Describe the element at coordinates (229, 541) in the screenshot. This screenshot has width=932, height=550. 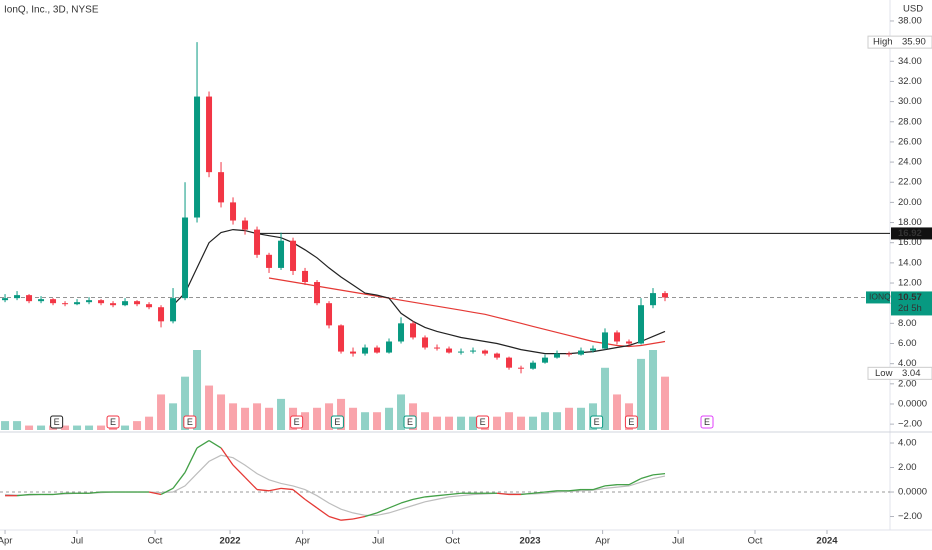
I see `x-tick-label: 2022` at that location.